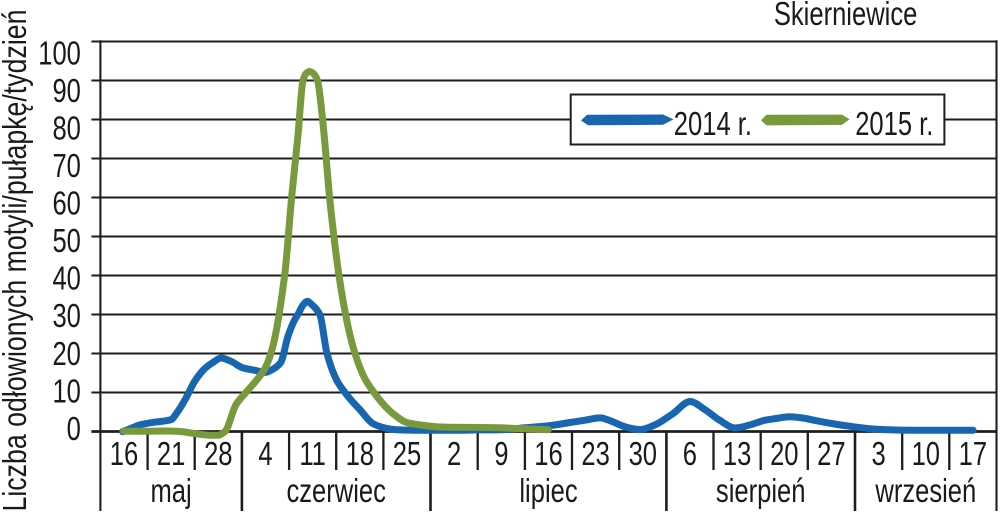 Image resolution: width=1000 pixels, height=516 pixels. What do you see at coordinates (59, 53) in the screenshot?
I see `svg-text: 100` at bounding box center [59, 53].